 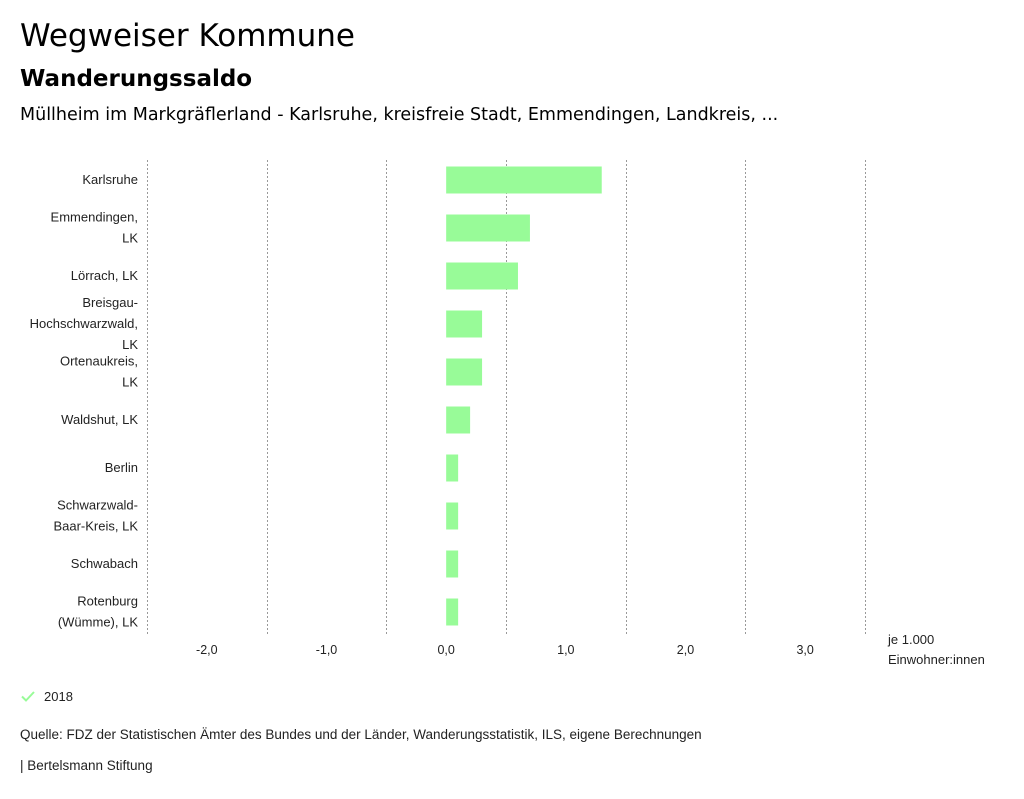 I want to click on category-label-5-line-0: Waldshut, LK, so click(x=99, y=419).